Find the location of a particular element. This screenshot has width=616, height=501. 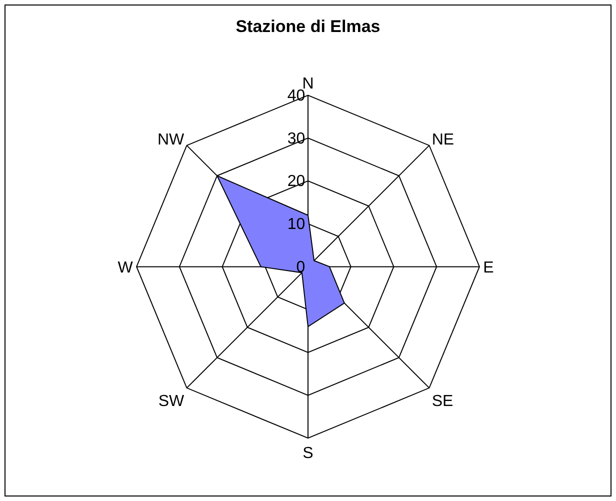

y-tick-label: 0 is located at coordinates (301, 267).